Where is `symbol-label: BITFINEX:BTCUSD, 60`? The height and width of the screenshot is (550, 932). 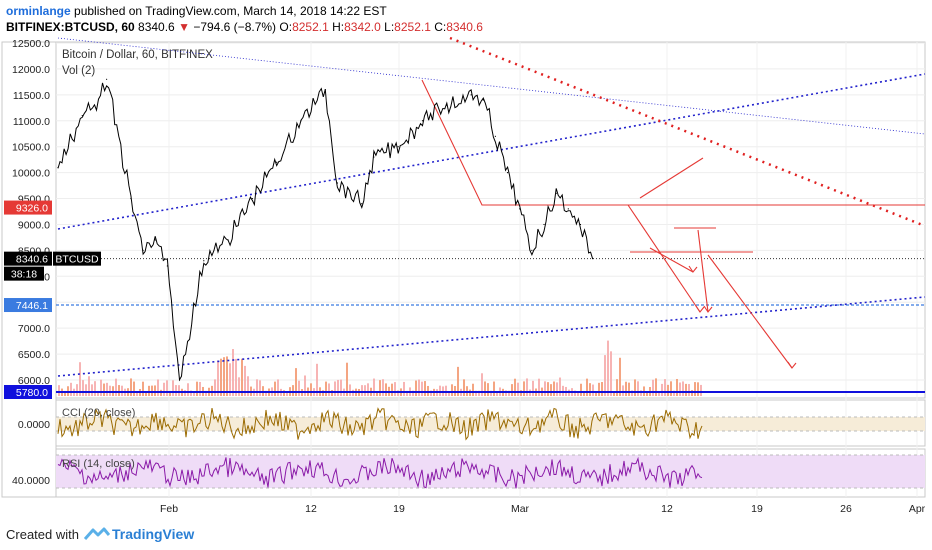 symbol-label: BITFINEX:BTCUSD, 60 is located at coordinates (70, 27).